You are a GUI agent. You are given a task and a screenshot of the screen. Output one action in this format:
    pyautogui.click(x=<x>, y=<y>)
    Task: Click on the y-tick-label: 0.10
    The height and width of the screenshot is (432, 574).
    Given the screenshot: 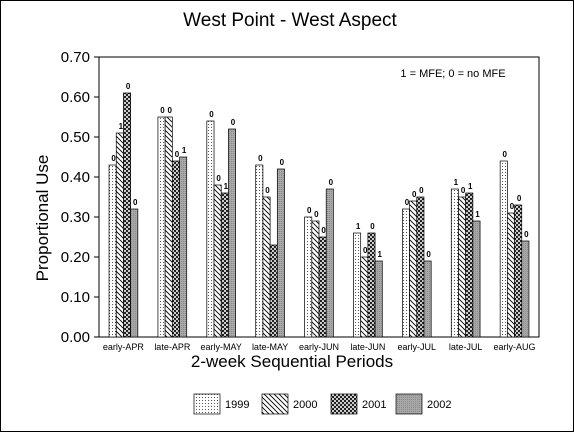 What is the action you would take?
    pyautogui.click(x=75, y=297)
    